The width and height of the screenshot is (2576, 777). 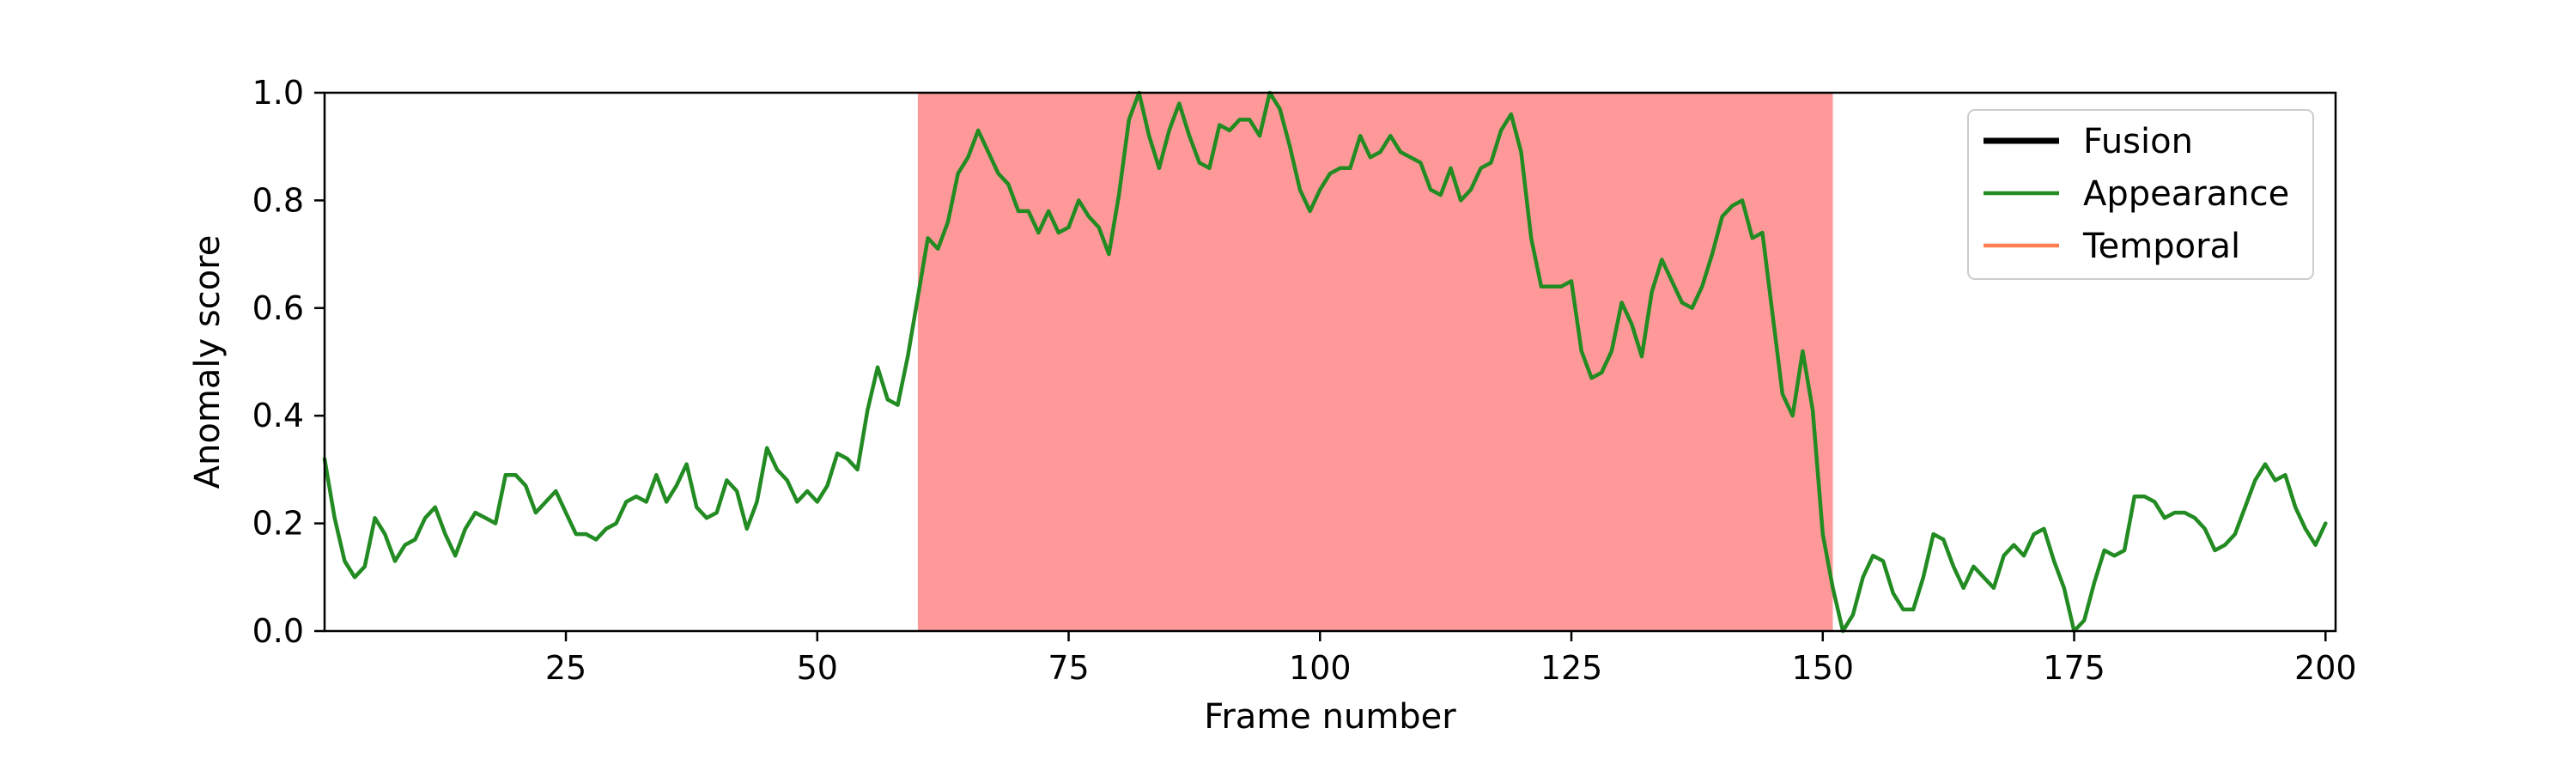 What do you see at coordinates (2074, 668) in the screenshot?
I see `x-tick-label: 175` at bounding box center [2074, 668].